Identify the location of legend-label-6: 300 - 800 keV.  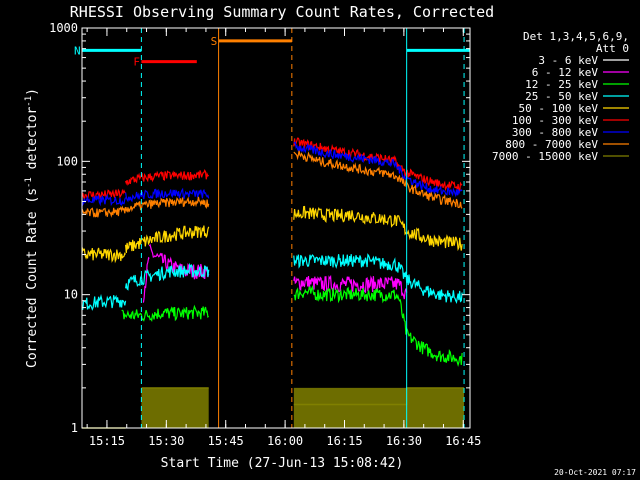
(555, 132).